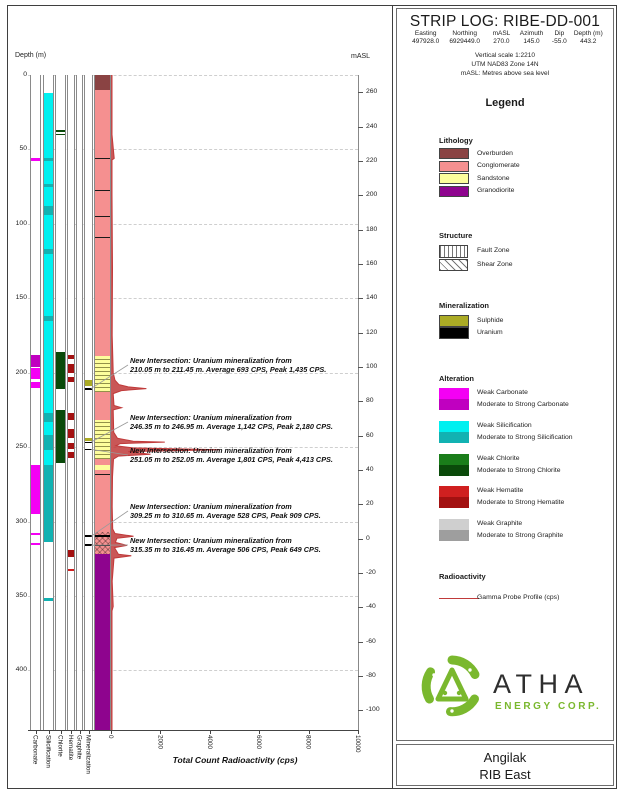 Image resolution: width=625 pixels, height=795 pixels. Describe the element at coordinates (456, 140) in the screenshot. I see `legend-section-lithology: Lithology` at that location.